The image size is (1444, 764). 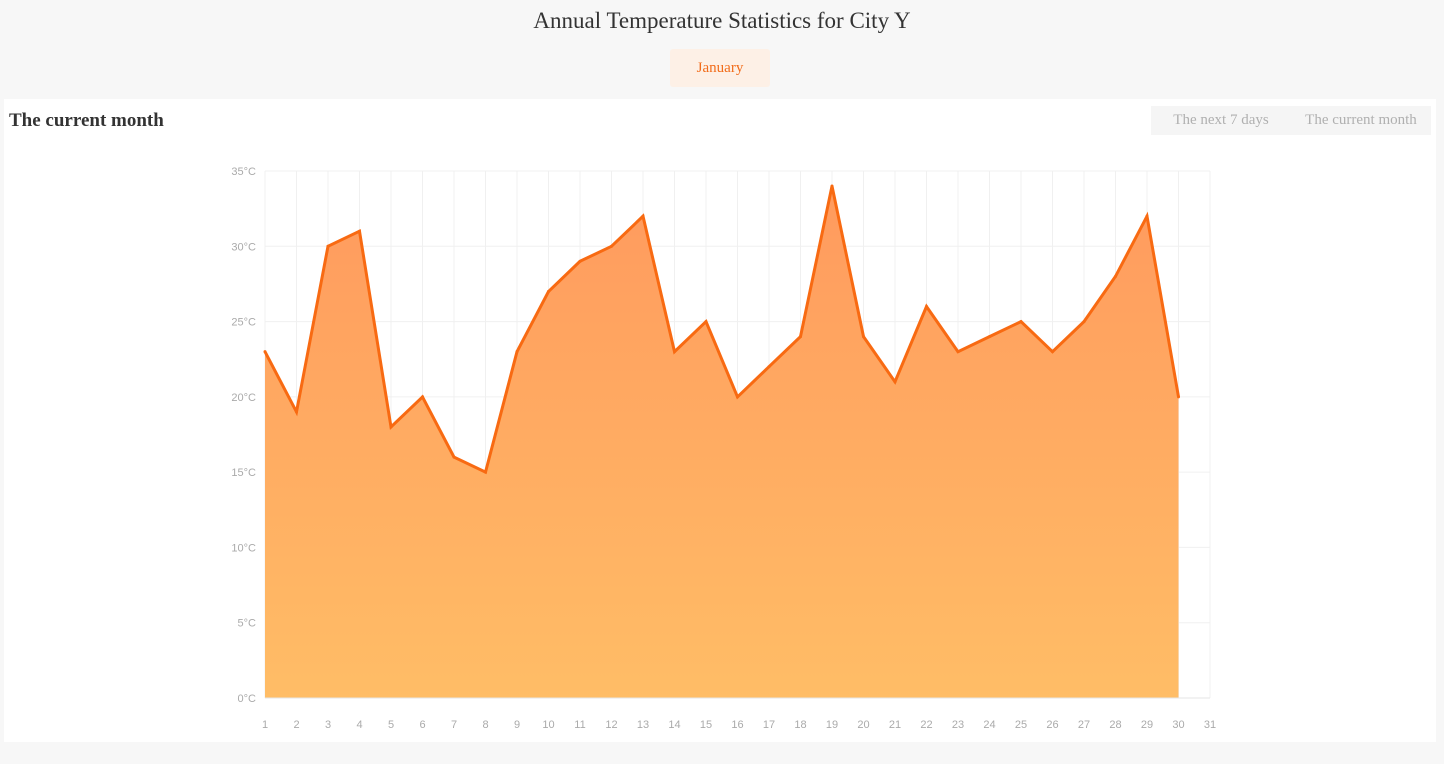 I want to click on x-tick-label: 31, so click(x=1210, y=725).